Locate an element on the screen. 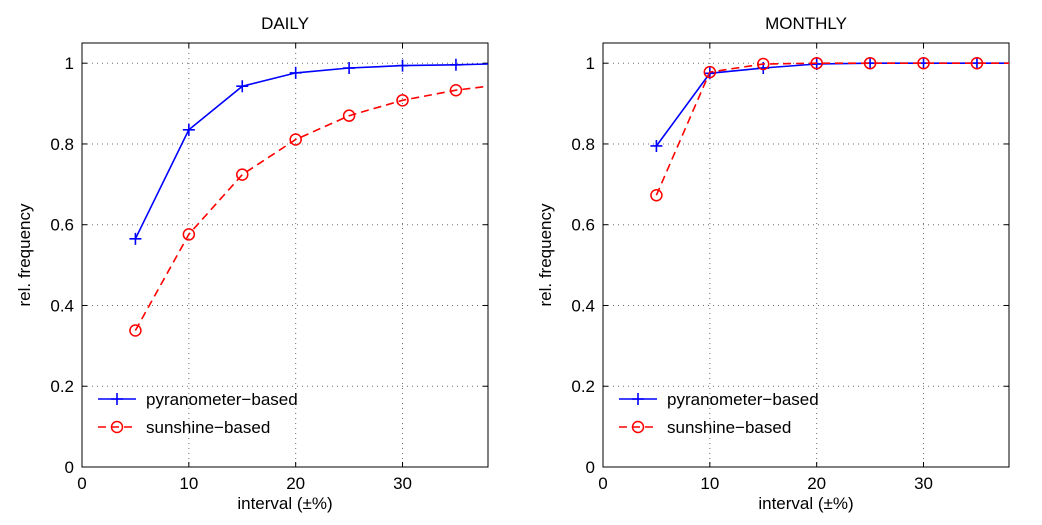 This screenshot has height=525, width=1042. chart-title: DAILY is located at coordinates (285, 23).